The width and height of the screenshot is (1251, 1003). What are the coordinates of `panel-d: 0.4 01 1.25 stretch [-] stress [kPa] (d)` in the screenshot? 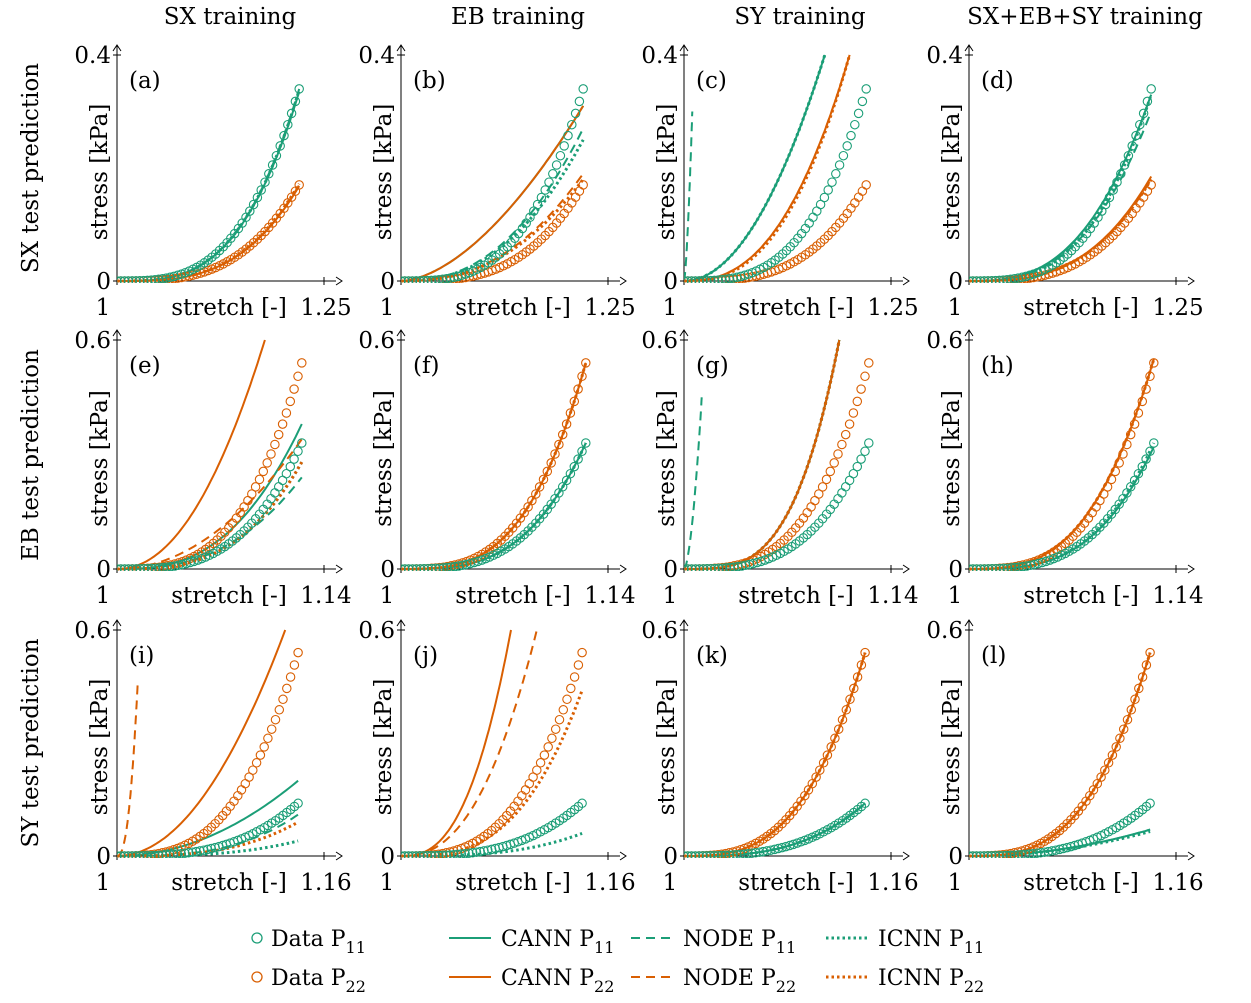 It's located at (1064, 182).